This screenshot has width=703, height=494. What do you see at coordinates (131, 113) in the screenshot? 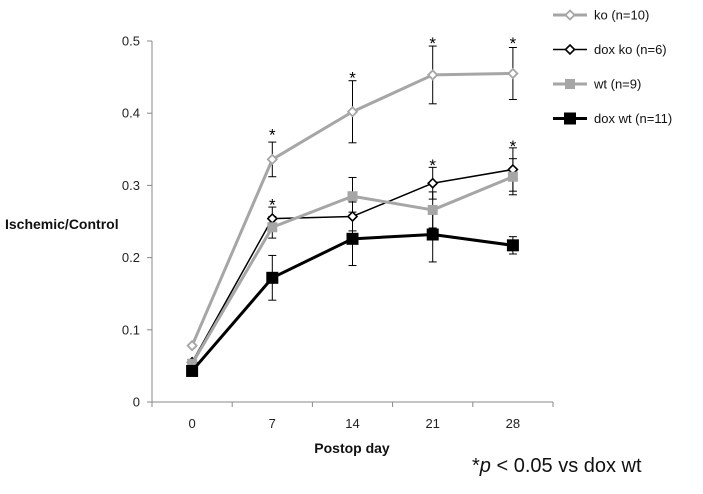
I see `y-tick-label: 0.4` at bounding box center [131, 113].